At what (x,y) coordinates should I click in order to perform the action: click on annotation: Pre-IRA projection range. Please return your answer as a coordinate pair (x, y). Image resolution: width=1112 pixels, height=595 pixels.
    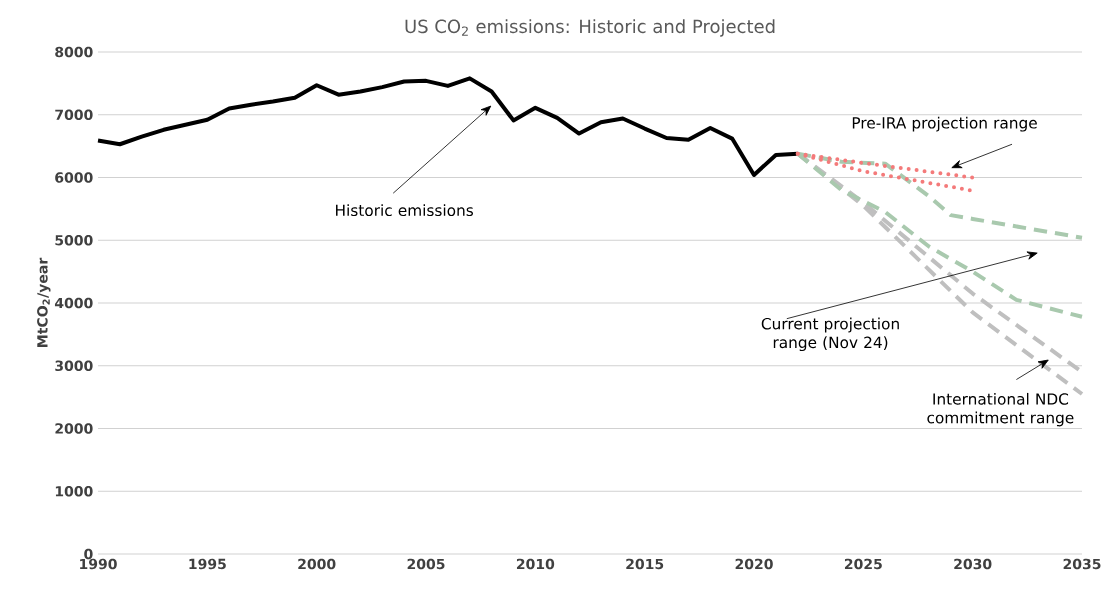
    Looking at the image, I should click on (944, 124).